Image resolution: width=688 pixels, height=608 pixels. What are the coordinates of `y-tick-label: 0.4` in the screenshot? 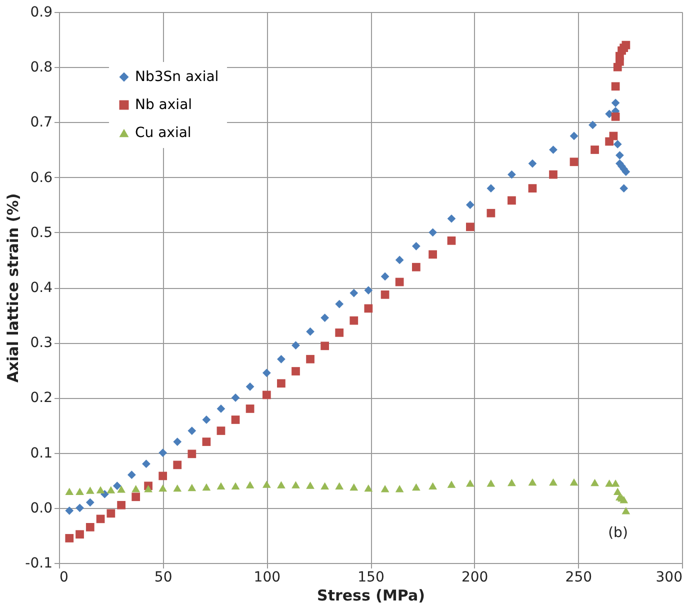 It's located at (41, 288).